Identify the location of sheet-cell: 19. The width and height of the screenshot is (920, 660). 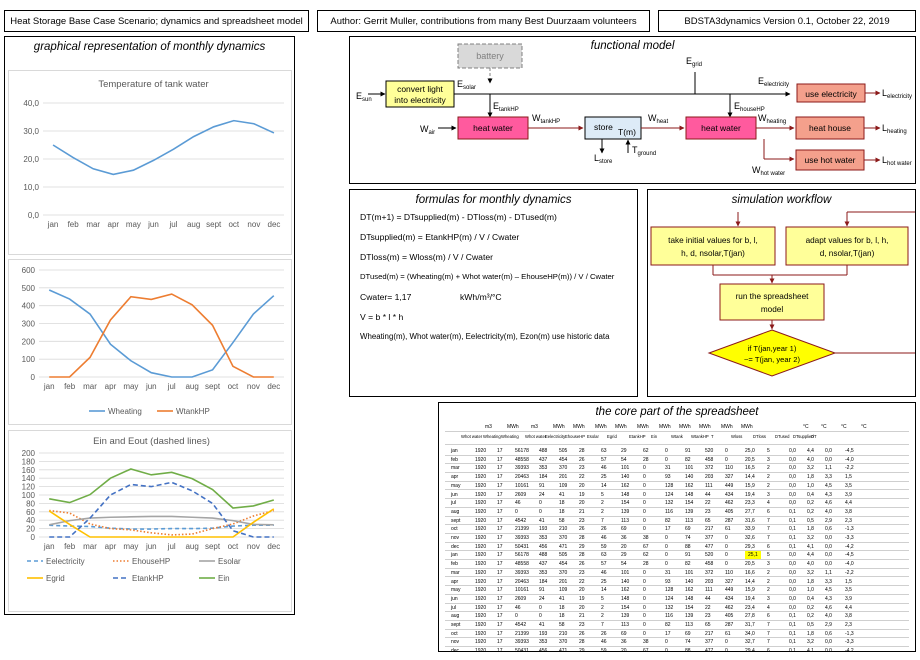
(582, 494).